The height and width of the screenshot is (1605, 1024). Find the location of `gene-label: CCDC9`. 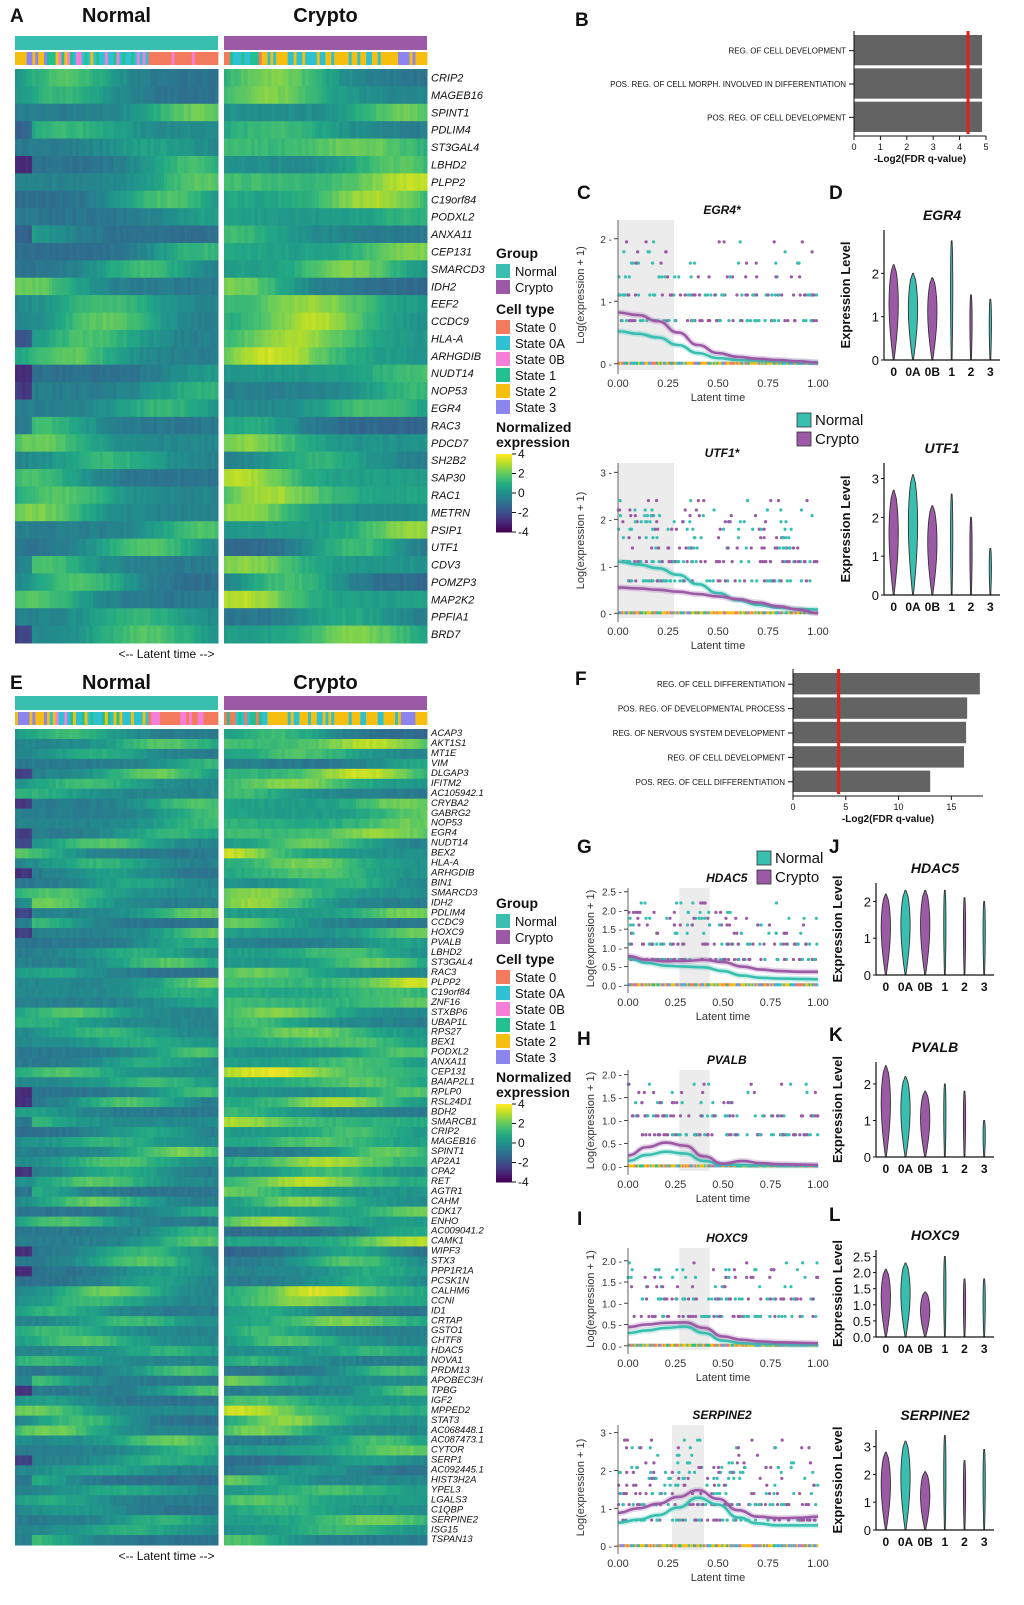

gene-label: CCDC9 is located at coordinates (450, 322).